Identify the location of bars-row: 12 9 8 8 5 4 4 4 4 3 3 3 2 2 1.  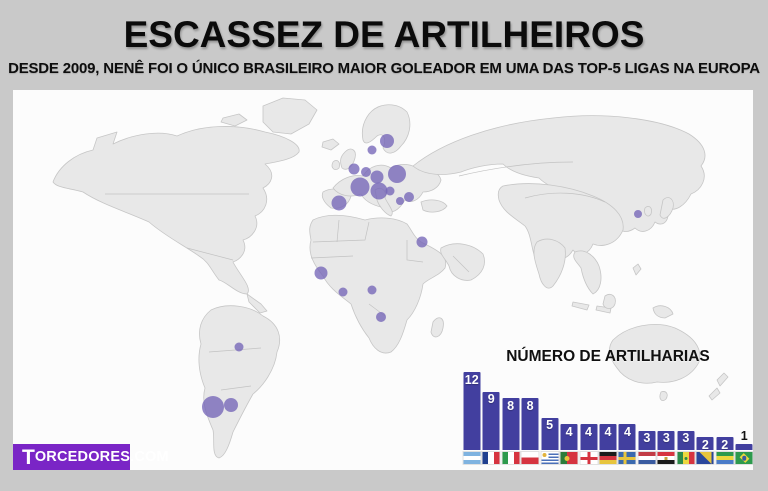
(607, 411).